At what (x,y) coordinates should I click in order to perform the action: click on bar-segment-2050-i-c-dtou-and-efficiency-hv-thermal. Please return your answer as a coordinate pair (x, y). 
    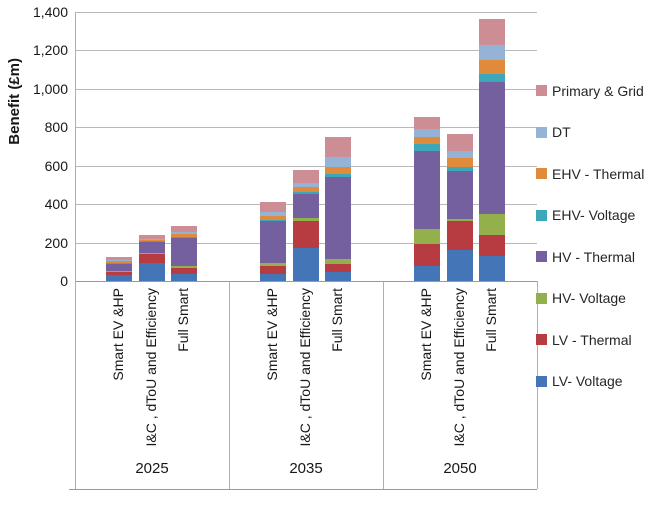
    Looking at the image, I should click on (459, 195).